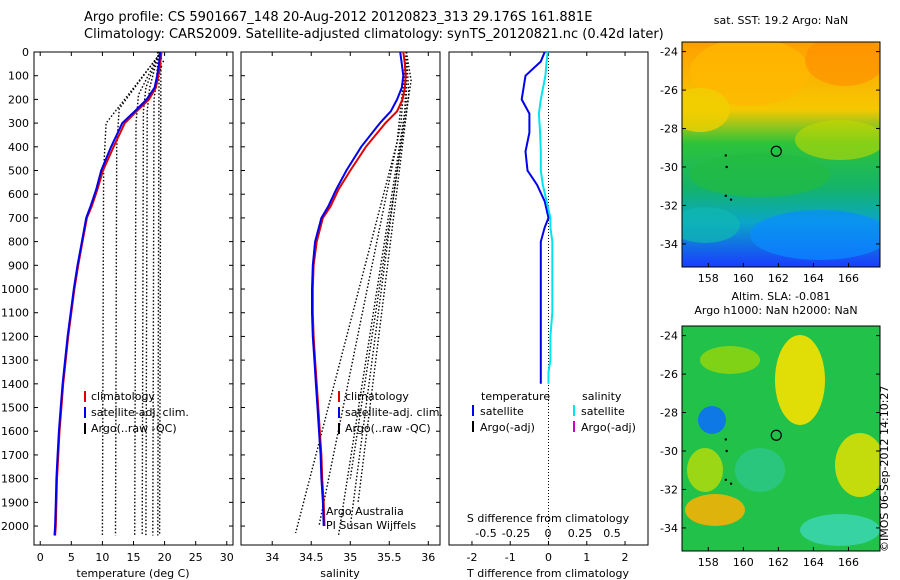  I want to click on sst-teal-patch, so click(711, 225).